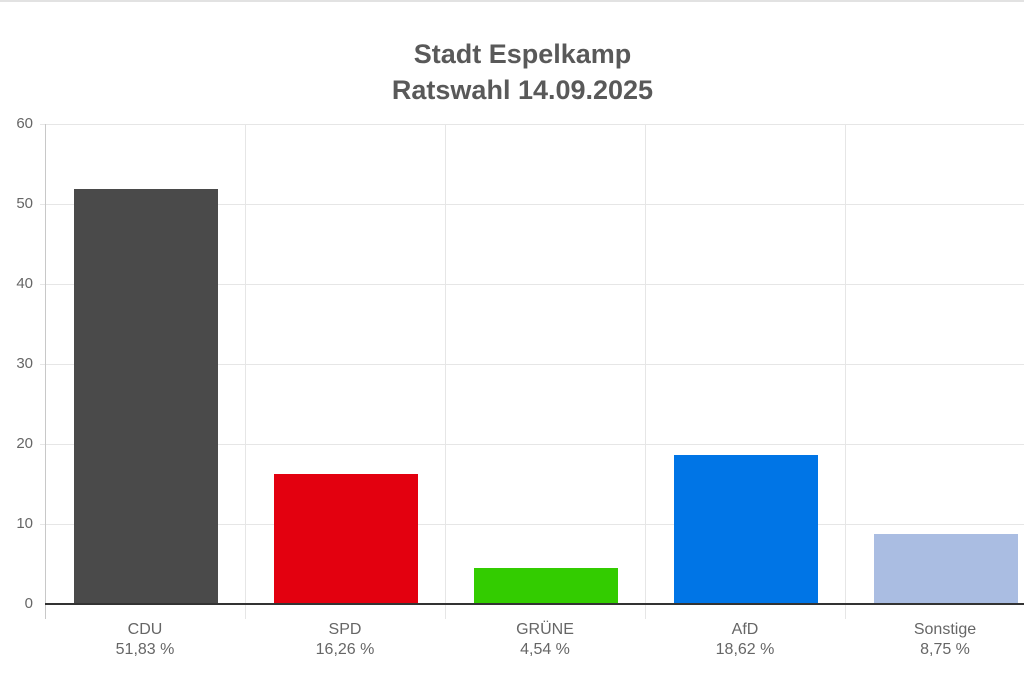  I want to click on bar-cdu, so click(146, 396).